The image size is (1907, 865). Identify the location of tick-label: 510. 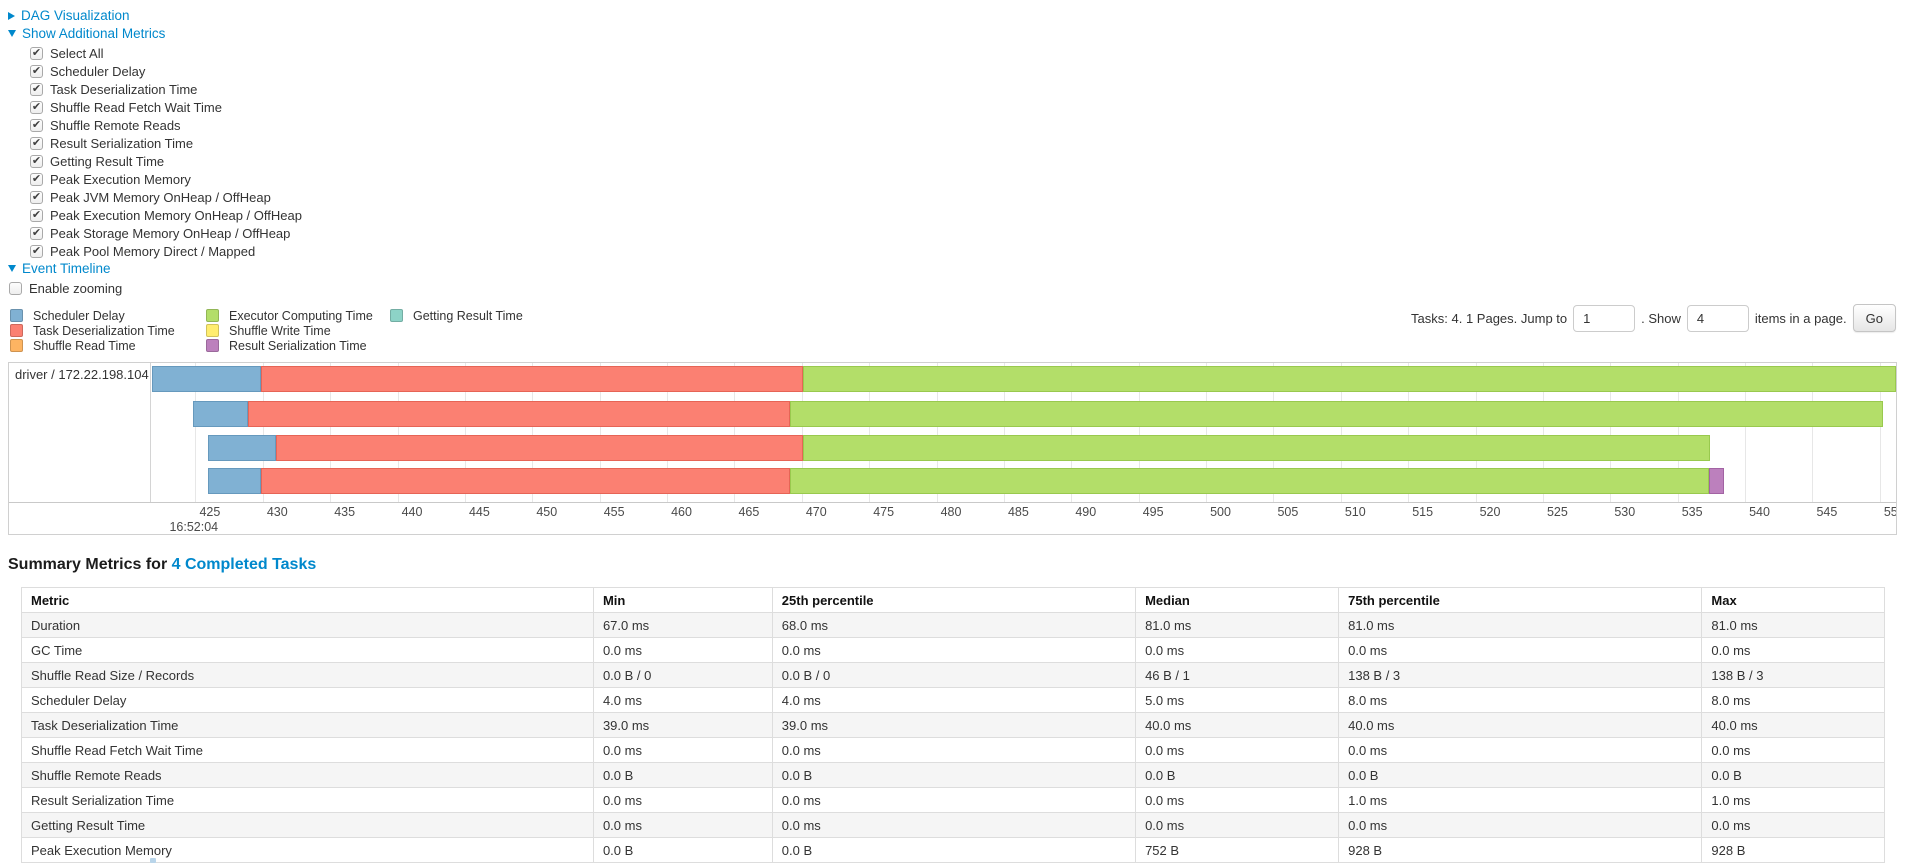
(1355, 512).